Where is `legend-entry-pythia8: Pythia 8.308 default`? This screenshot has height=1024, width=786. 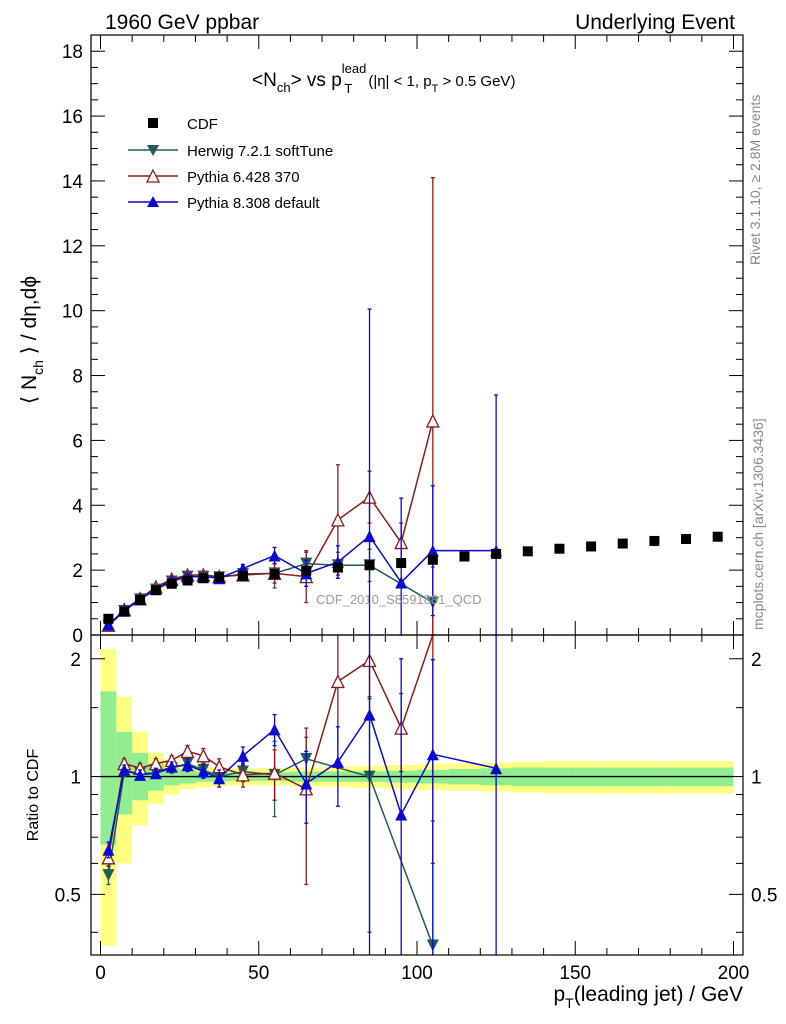
legend-entry-pythia8: Pythia 8.308 default is located at coordinates (224, 203).